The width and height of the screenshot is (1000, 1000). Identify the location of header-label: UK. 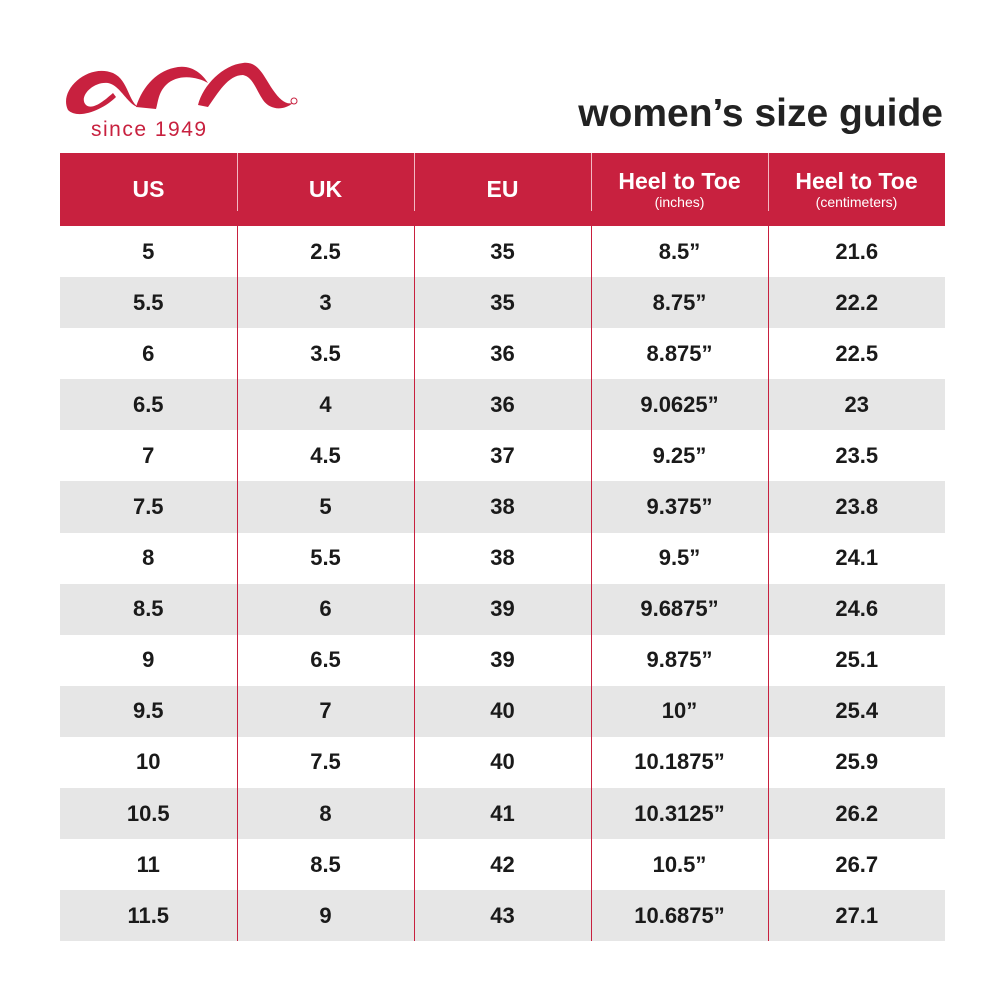
(325, 189).